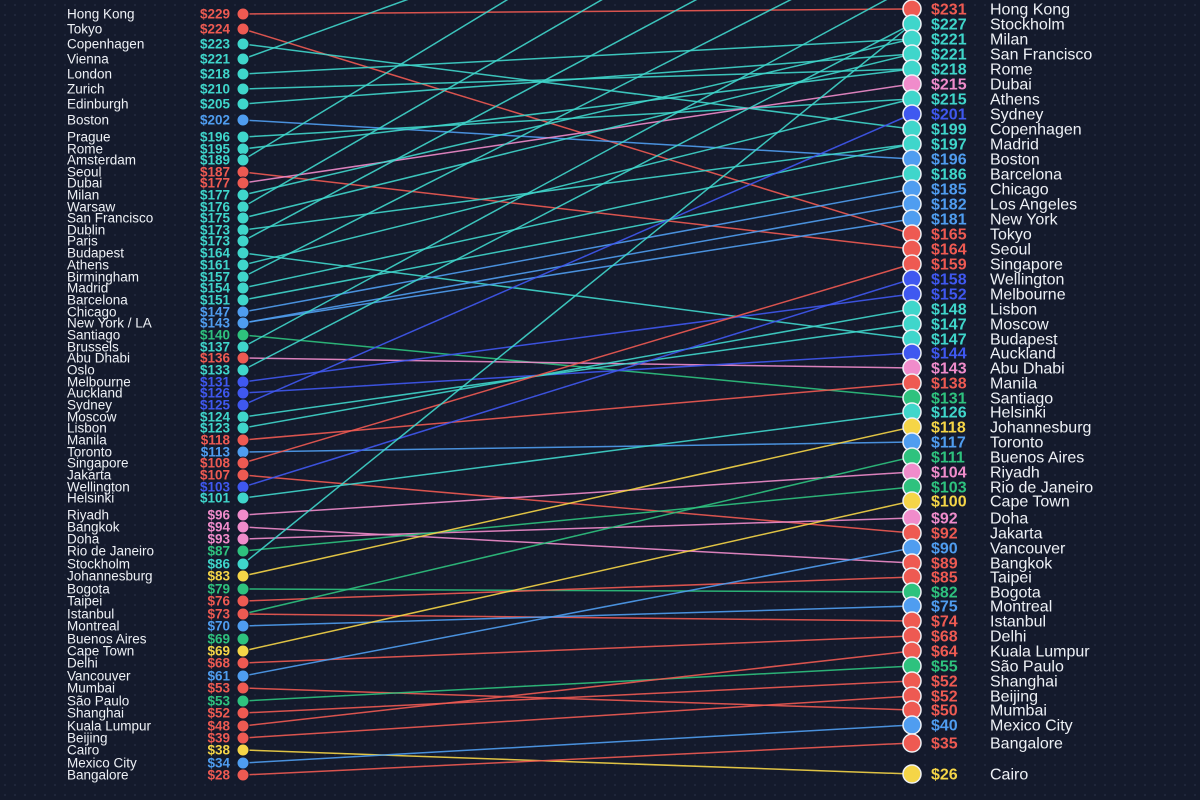 The image size is (1200, 800). I want to click on left-value-johannesburg: $83, so click(218, 576).